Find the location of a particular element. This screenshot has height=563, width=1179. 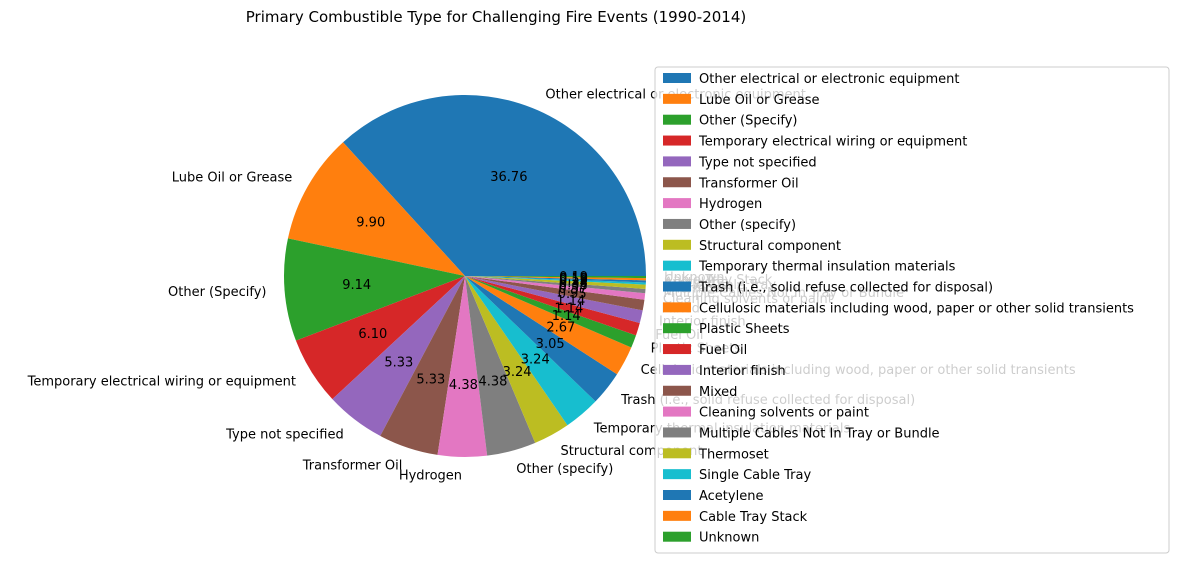

legend-label: Cable Tray Stack is located at coordinates (753, 517).